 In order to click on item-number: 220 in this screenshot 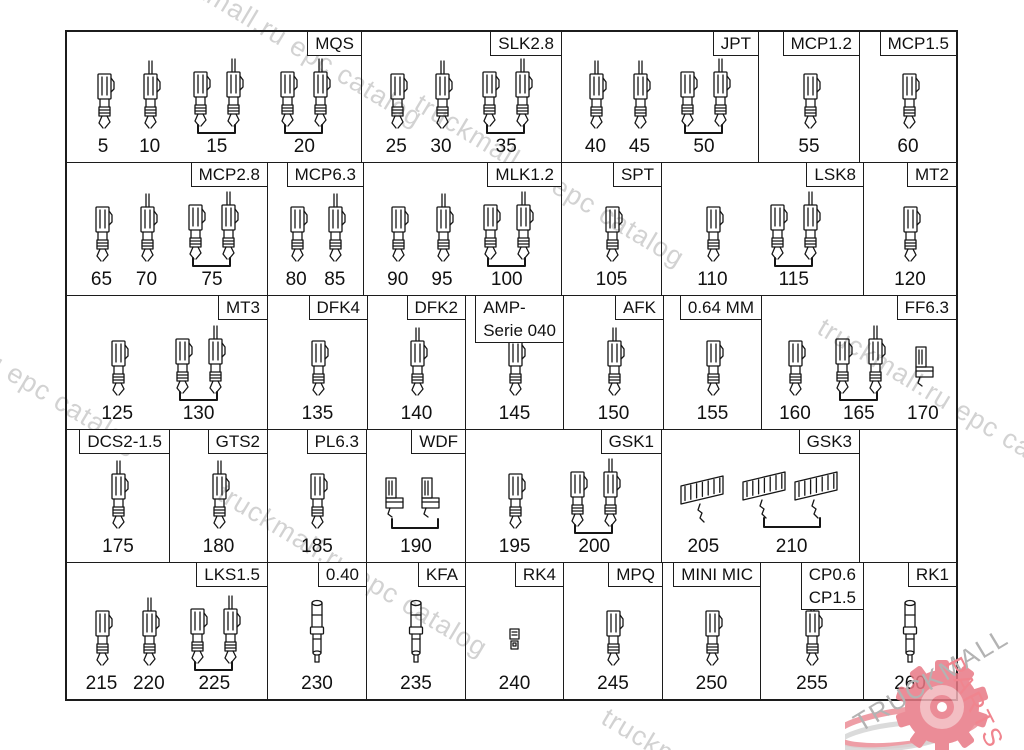, I will do `click(148, 683)`.